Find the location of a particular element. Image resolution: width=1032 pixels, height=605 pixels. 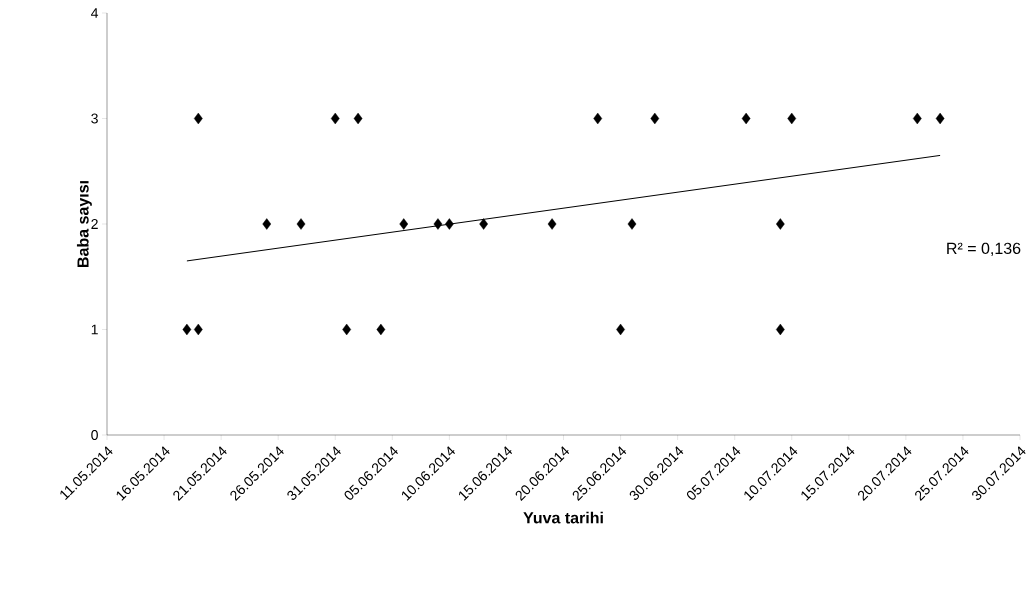

x-axis-title: Yuva tarihi is located at coordinates (563, 517).